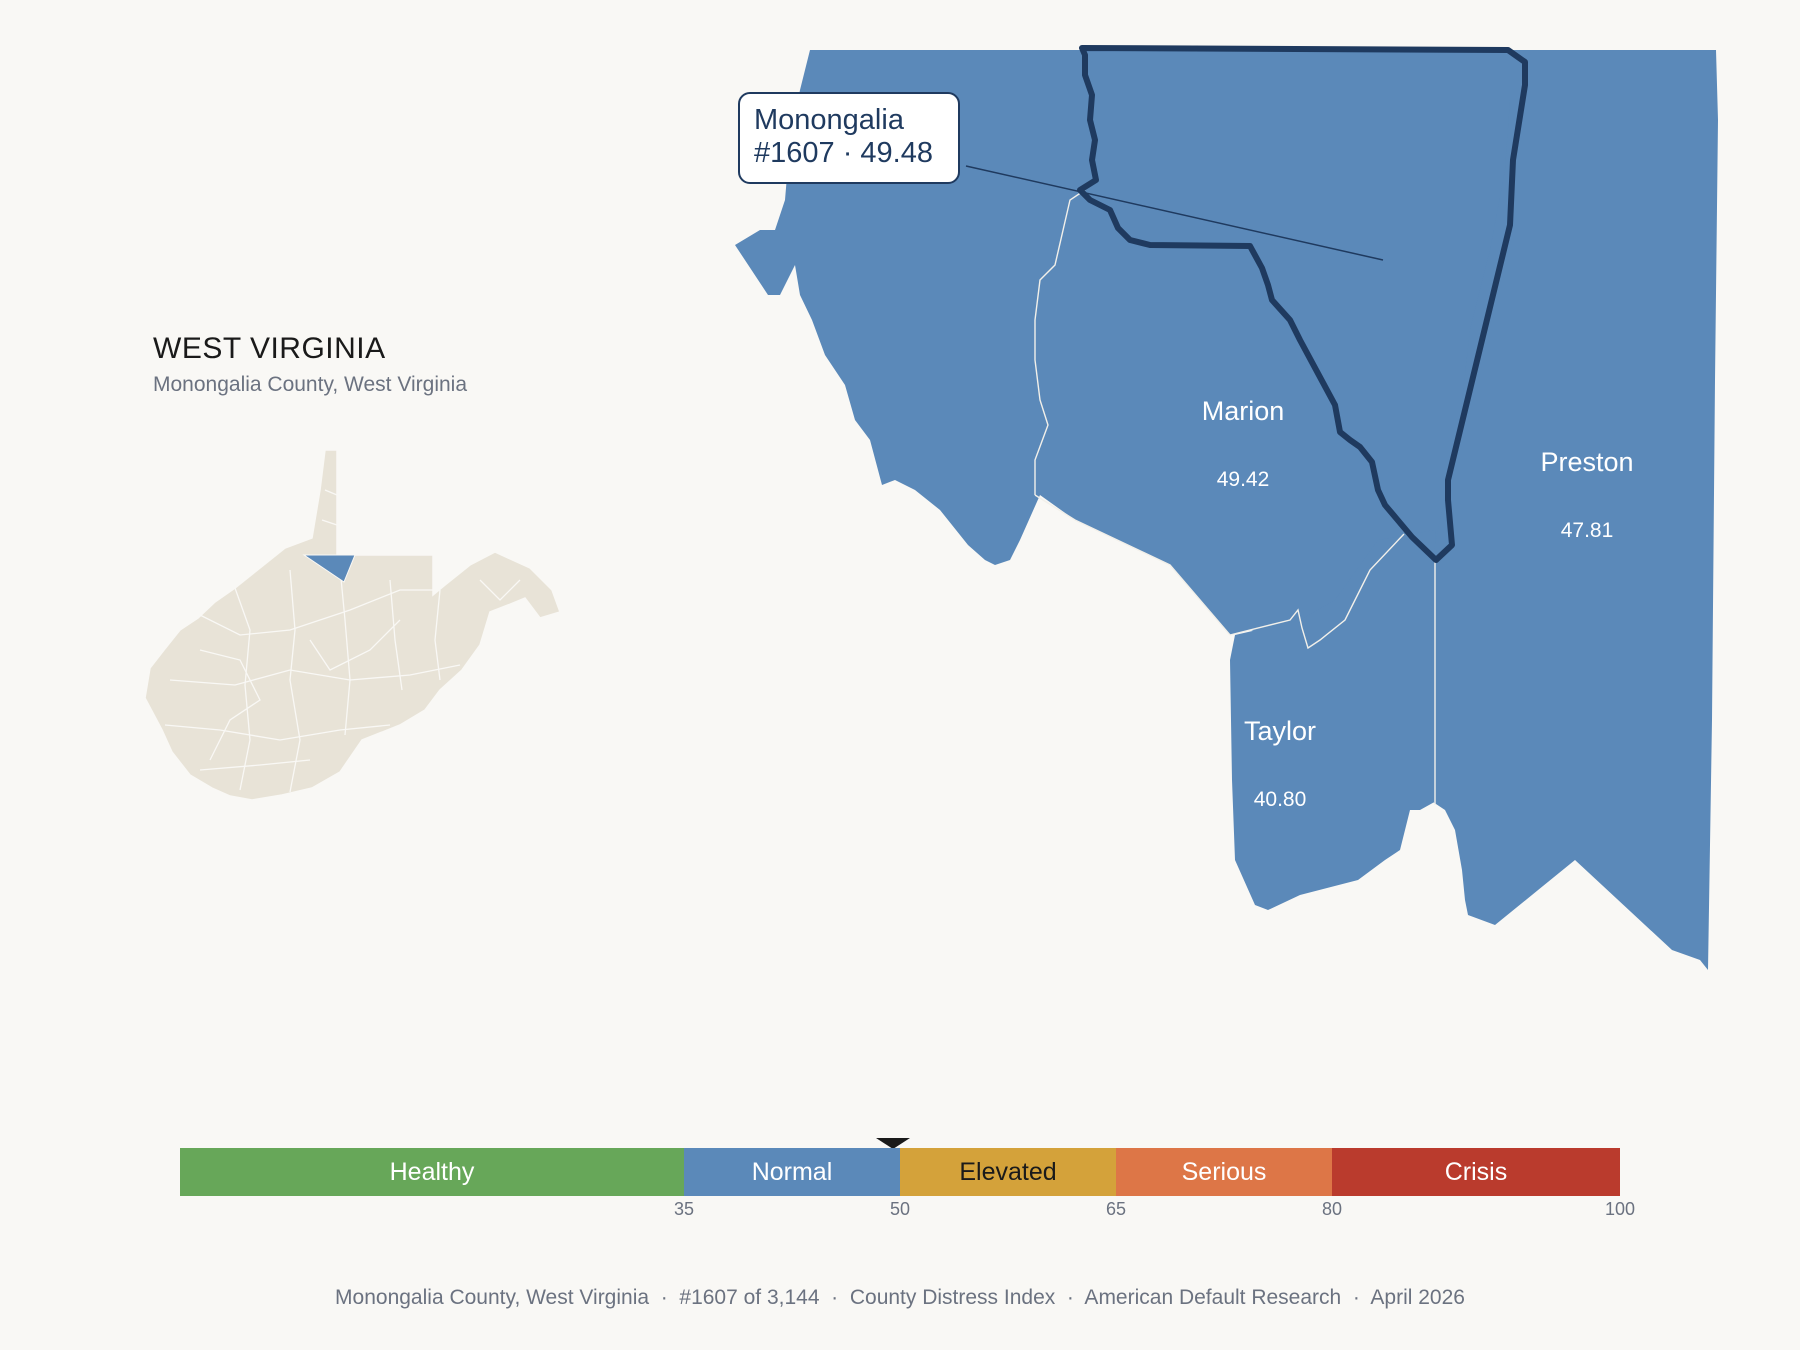 The width and height of the screenshot is (1800, 1350). I want to click on county-label-marion: Marion, so click(1243, 411).